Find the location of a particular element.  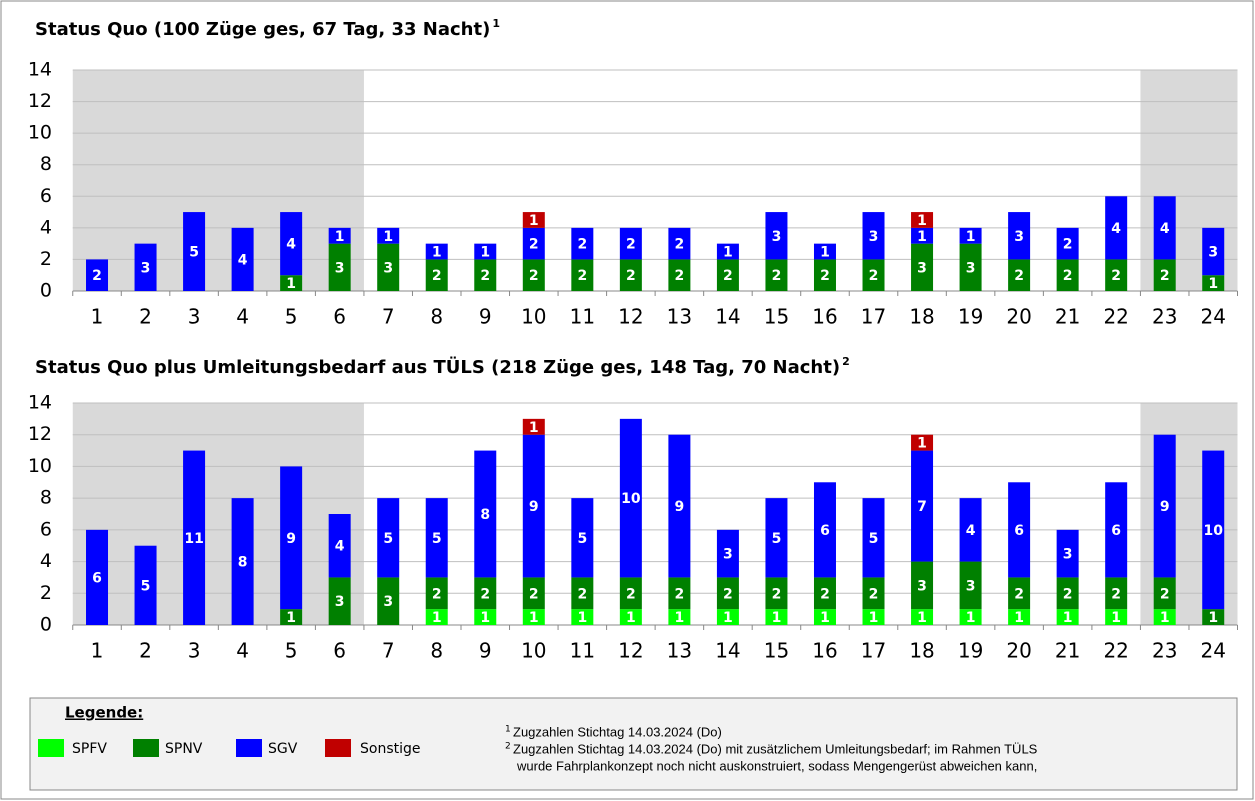

x-tick-label: 7 is located at coordinates (388, 651).